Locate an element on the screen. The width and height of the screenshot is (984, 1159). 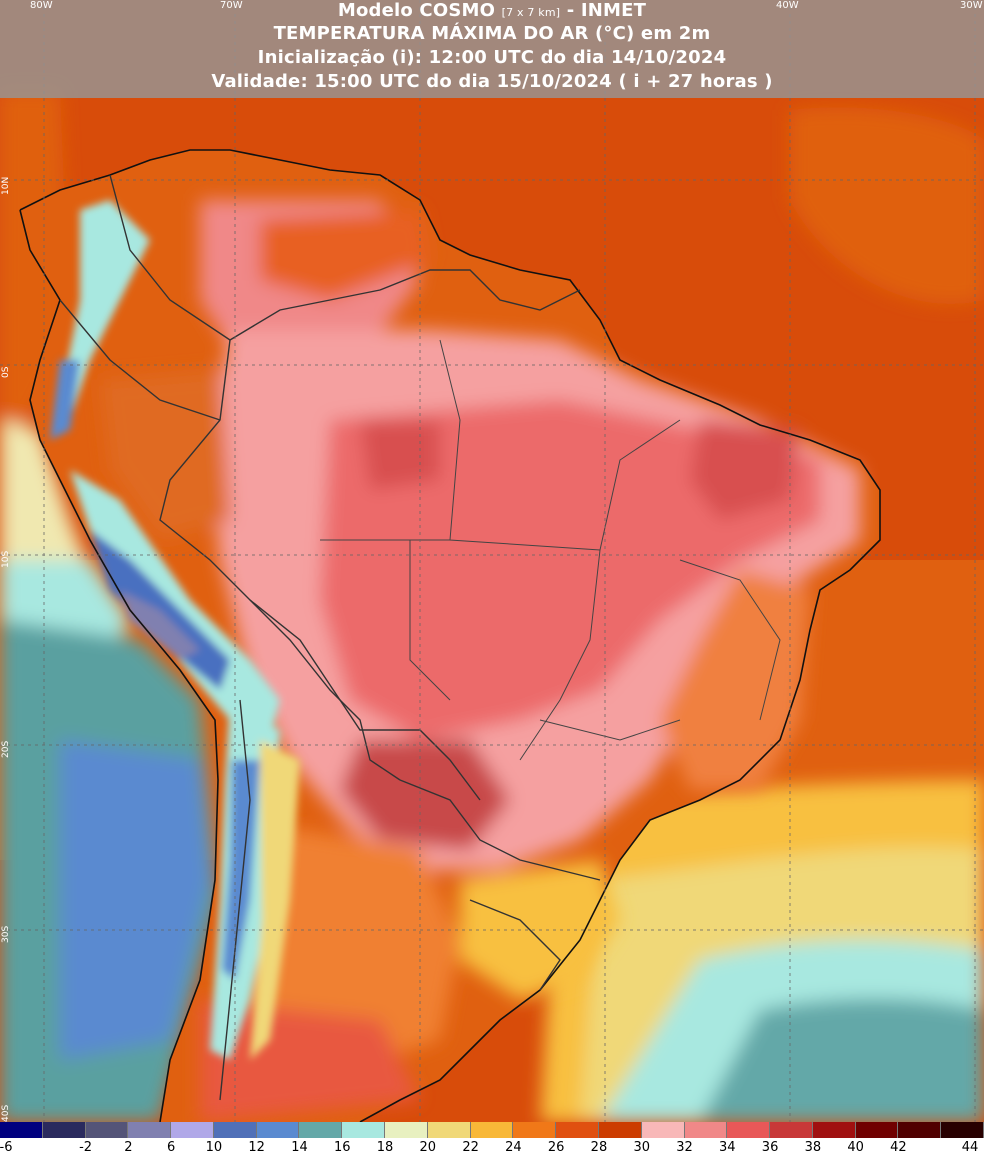
header-line-1: Modelo COSMO [7 x 7 km] - INMET is located at coordinates (492, 11).